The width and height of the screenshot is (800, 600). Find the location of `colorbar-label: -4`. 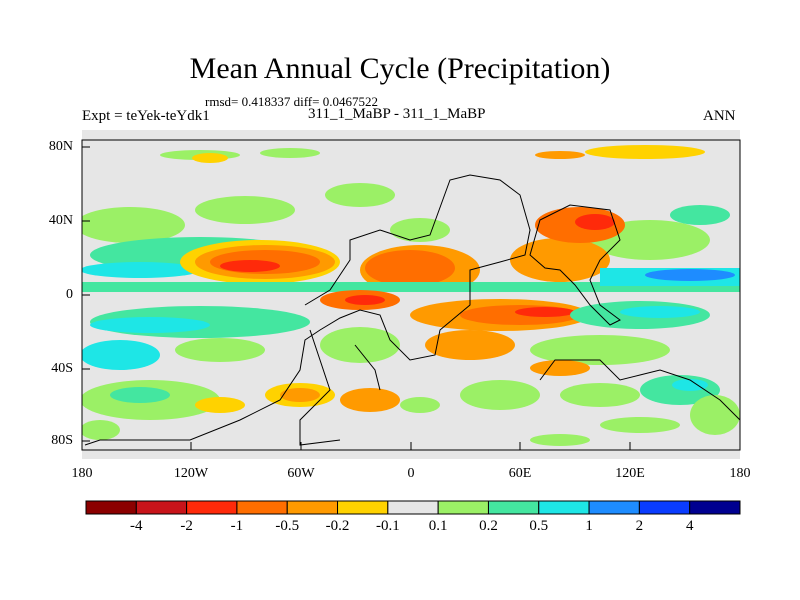

colorbar-label: -4 is located at coordinates (136, 526).